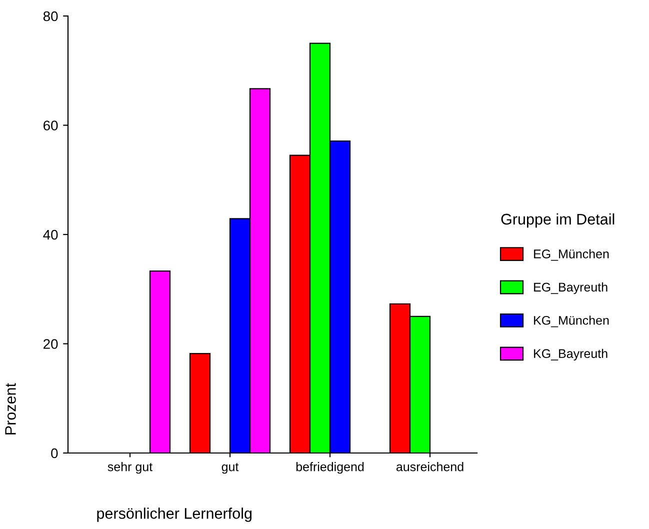 This screenshot has height=529, width=649. What do you see at coordinates (54, 453) in the screenshot?
I see `y-tick-label: 0` at bounding box center [54, 453].